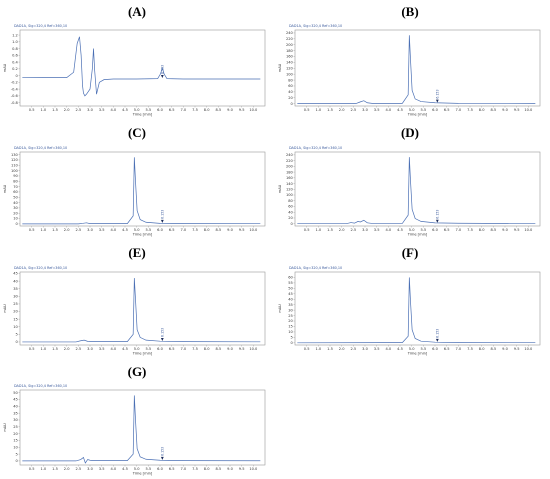 This screenshot has width=550, height=479. What do you see at coordinates (410, 132) in the screenshot?
I see `panel-letter-d: (D)` at bounding box center [410, 132].